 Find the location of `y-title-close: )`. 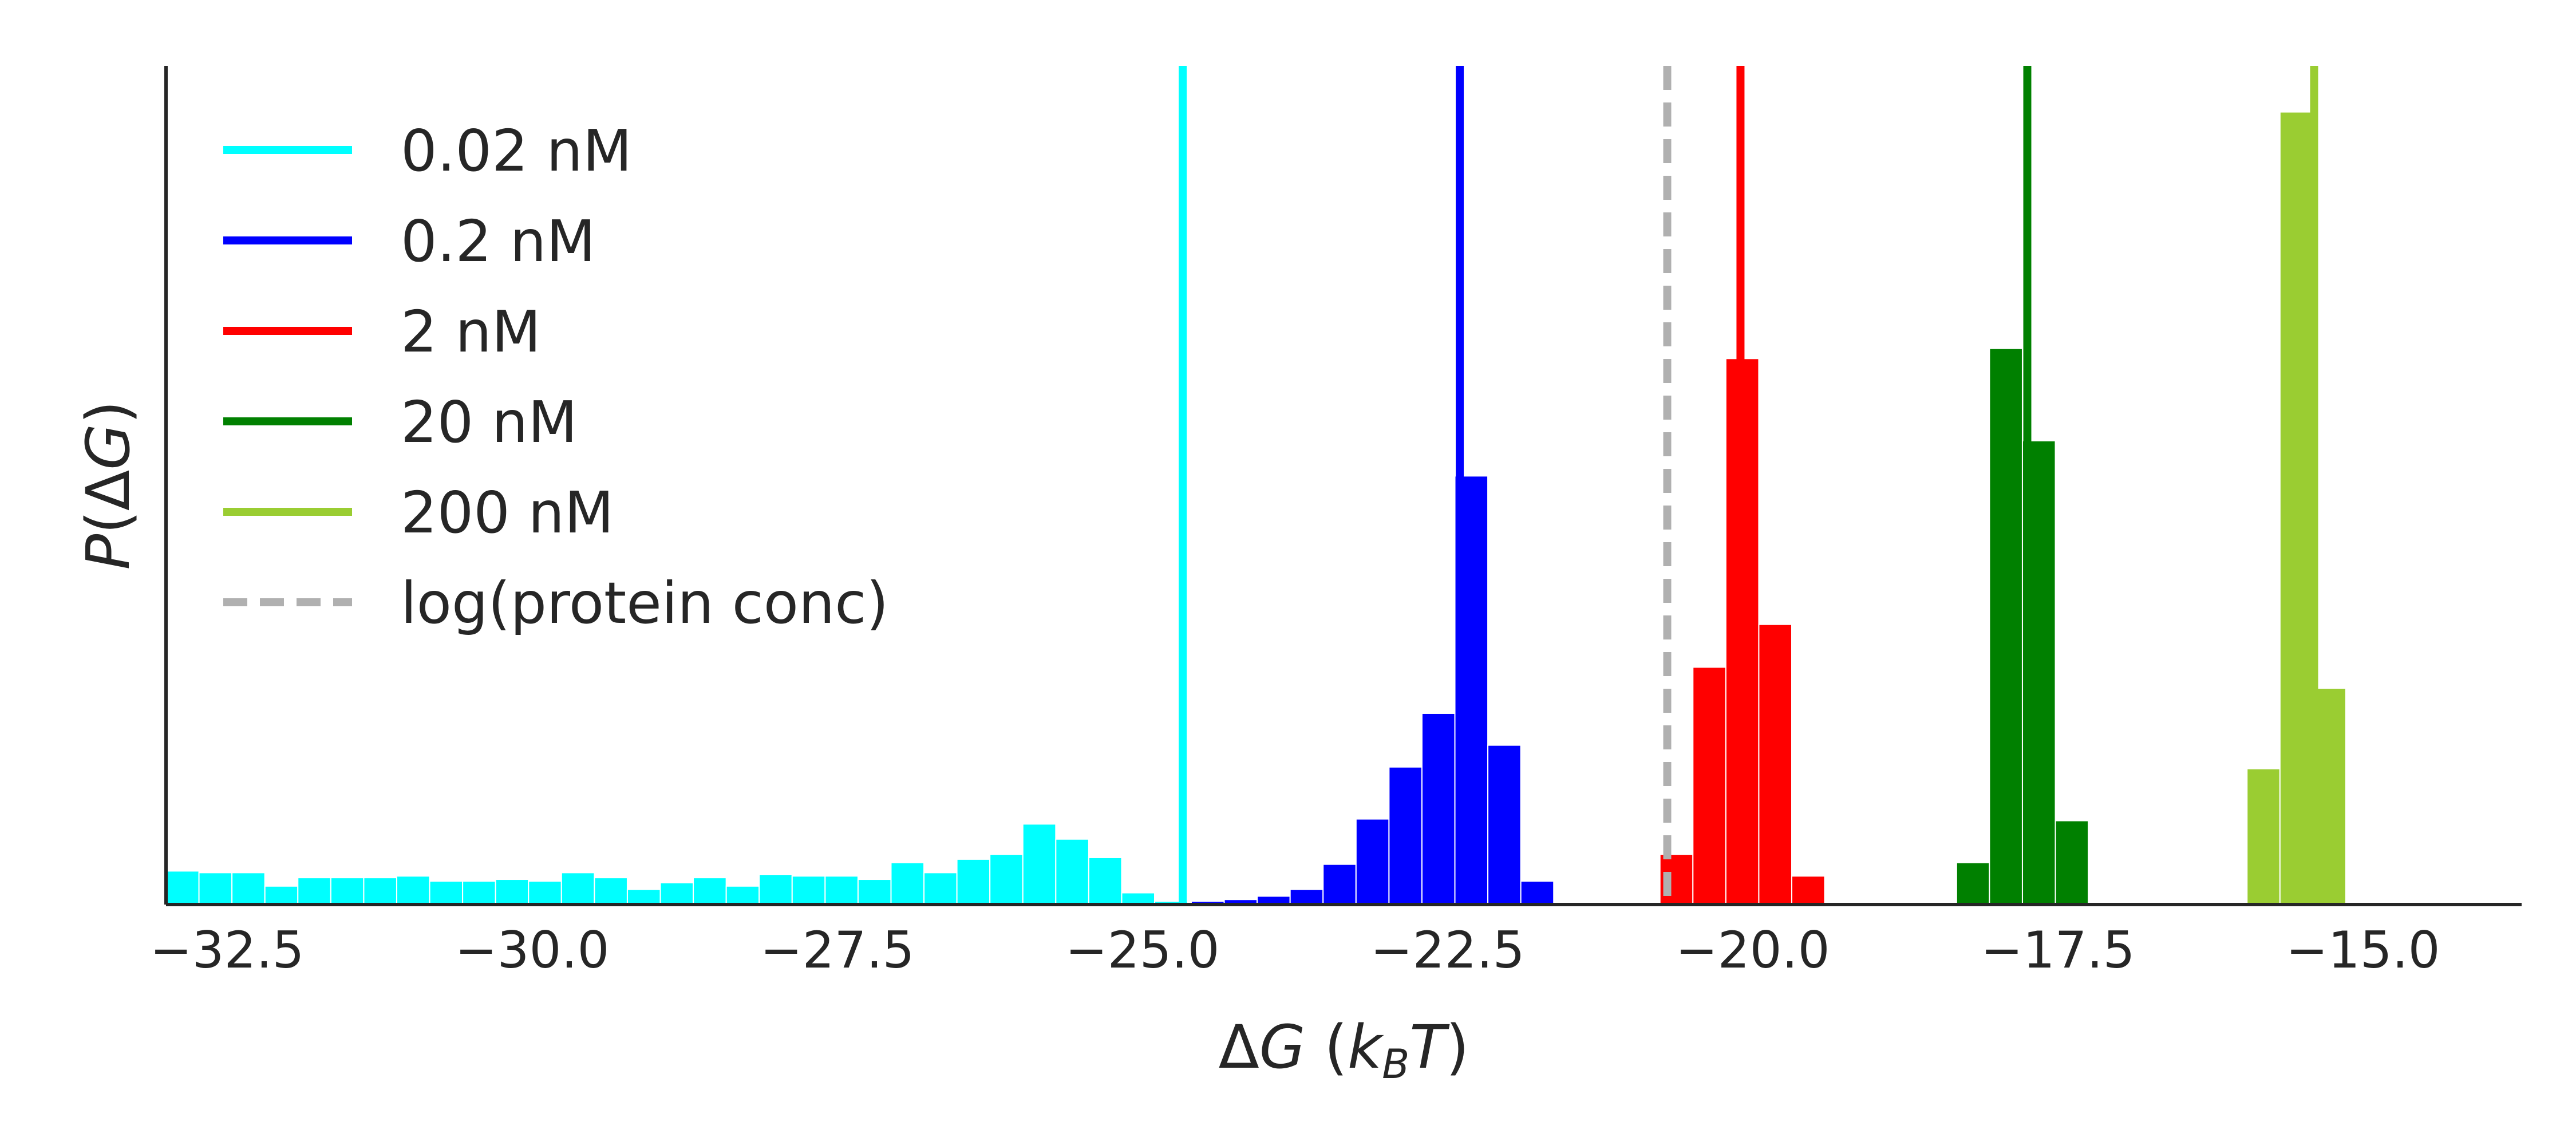

y-title-close: ) is located at coordinates (108, 413).